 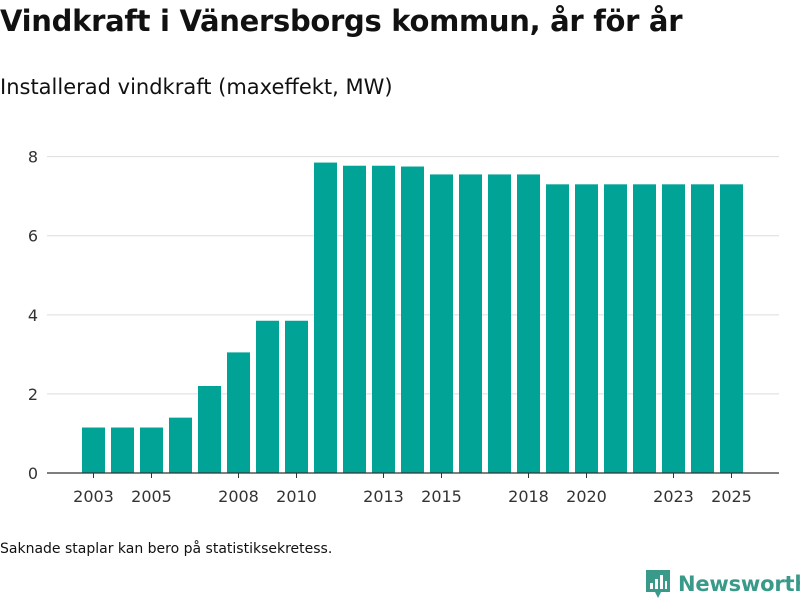 I want to click on newsworthy-logo-text: Newsworthy, so click(x=739, y=584).